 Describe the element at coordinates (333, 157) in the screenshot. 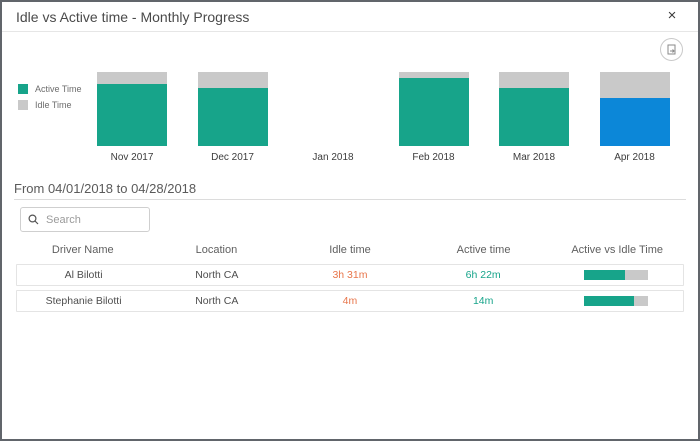

I see `bar-category-label: Jan 2018` at that location.